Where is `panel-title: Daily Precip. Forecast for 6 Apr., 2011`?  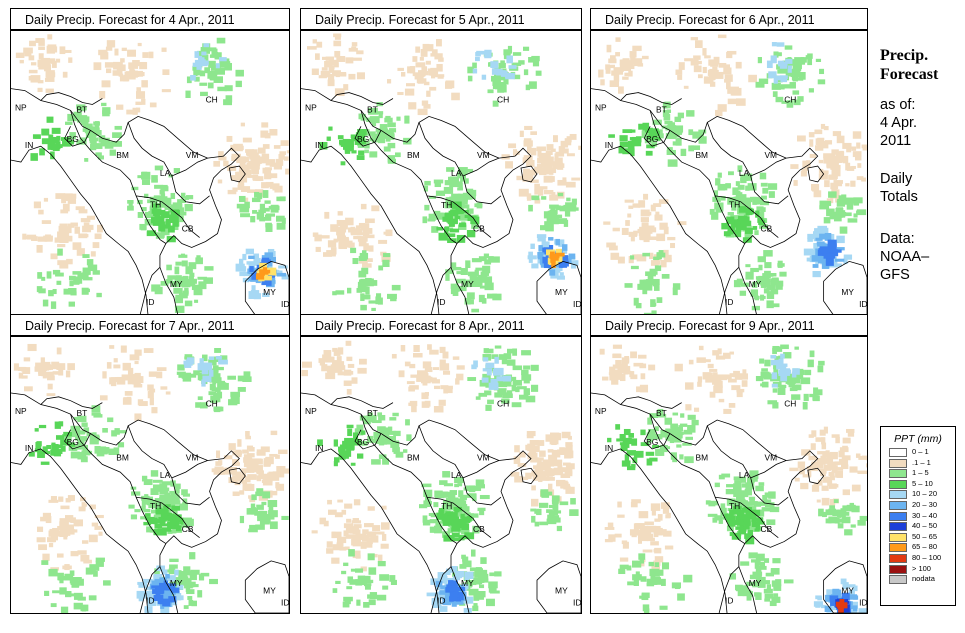 panel-title: Daily Precip. Forecast for 6 Apr., 2011 is located at coordinates (729, 19).